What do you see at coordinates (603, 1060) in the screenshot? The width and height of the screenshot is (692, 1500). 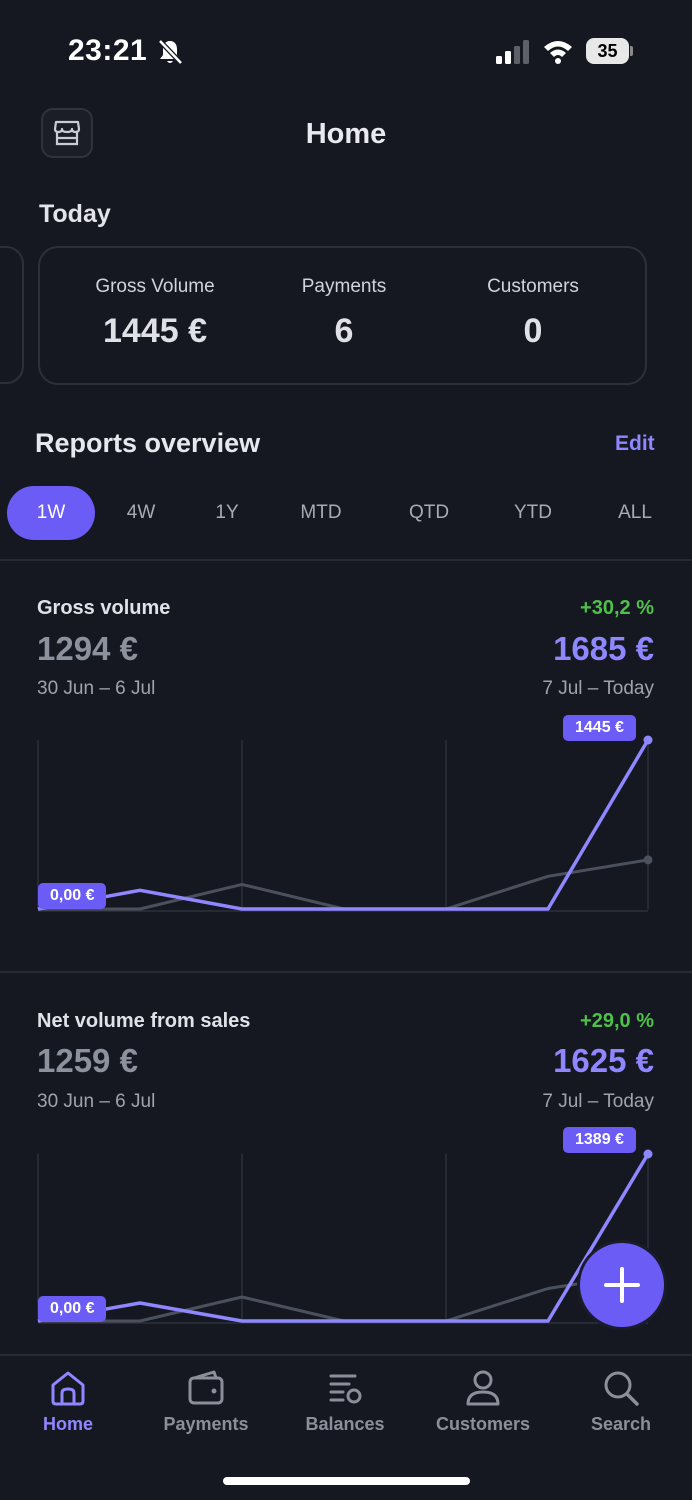 I see `metric-current-value: 1625 €` at bounding box center [603, 1060].